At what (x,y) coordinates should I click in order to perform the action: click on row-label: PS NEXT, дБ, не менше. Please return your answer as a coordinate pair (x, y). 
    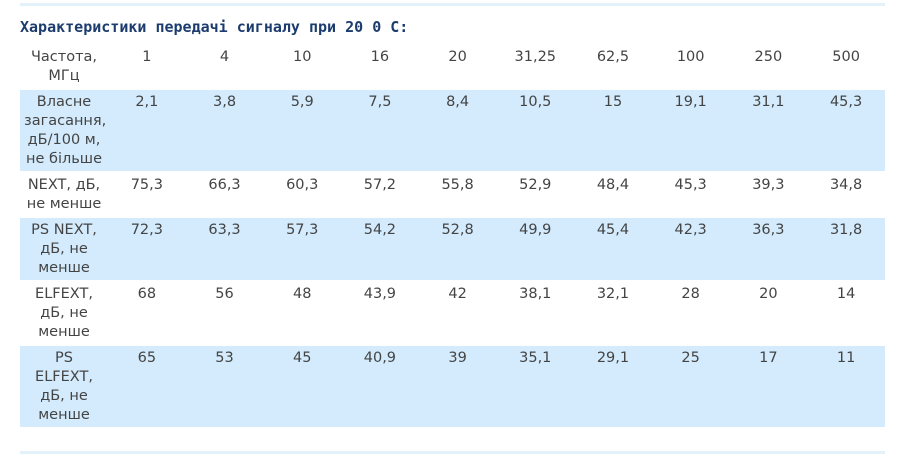
    Looking at the image, I should click on (64, 248).